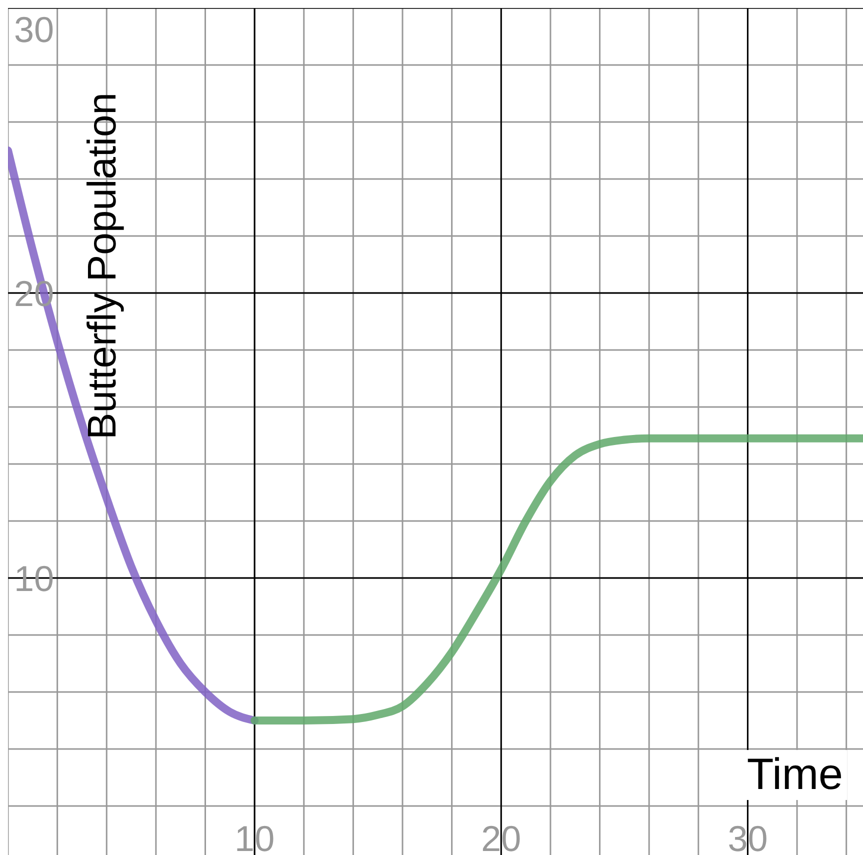 This screenshot has height=855, width=863. Describe the element at coordinates (34, 29) in the screenshot. I see `y-tick-label: 30` at that location.